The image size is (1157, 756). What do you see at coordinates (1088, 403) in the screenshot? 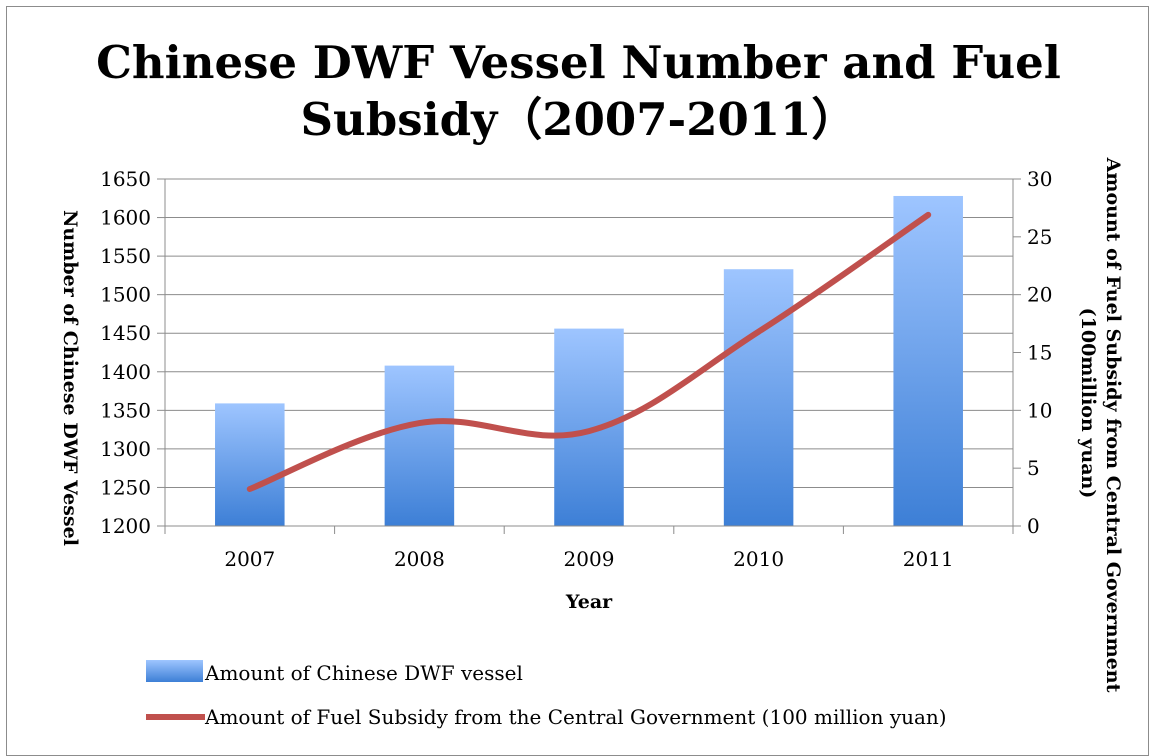
I see `y-axis-right-subtitle: (100million yuan)` at bounding box center [1088, 403].